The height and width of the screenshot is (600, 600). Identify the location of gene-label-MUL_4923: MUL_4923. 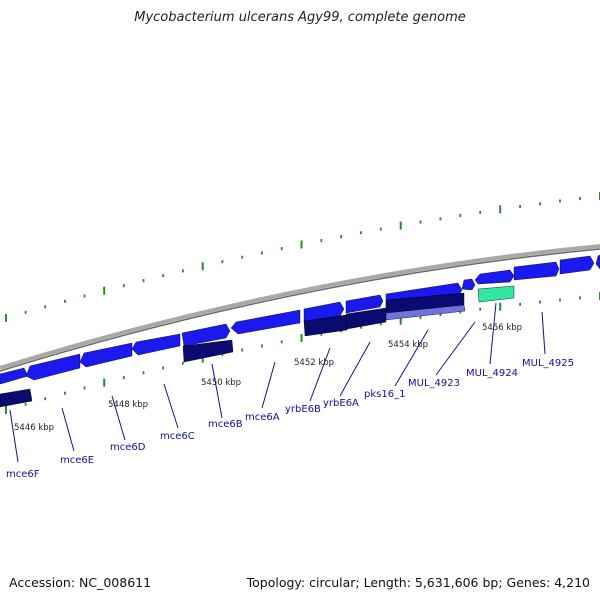
(434, 383).